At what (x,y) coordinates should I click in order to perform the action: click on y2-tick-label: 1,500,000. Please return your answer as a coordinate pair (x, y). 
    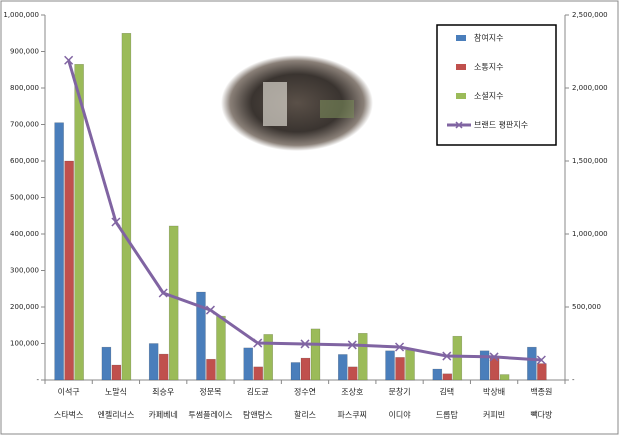
    Looking at the image, I should click on (590, 161).